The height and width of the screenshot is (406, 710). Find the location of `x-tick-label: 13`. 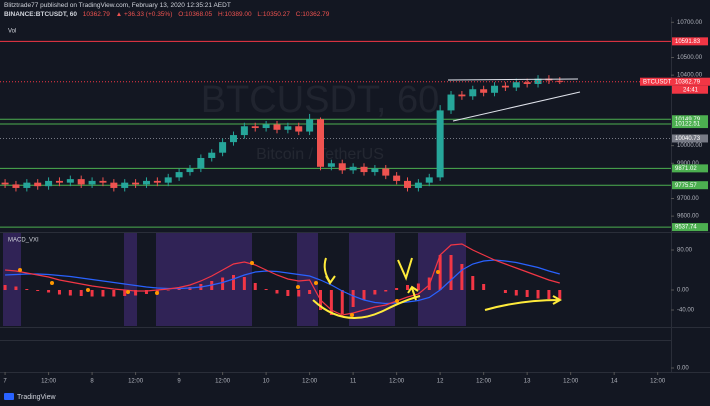

x-tick-label: 13 is located at coordinates (527, 382).